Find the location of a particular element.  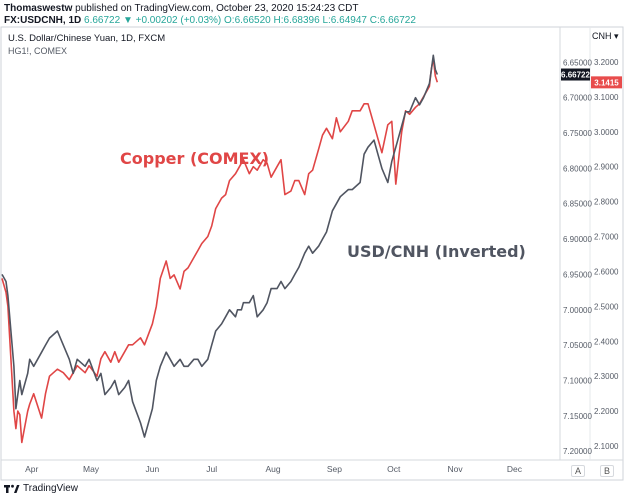

tradingview-logo-icon is located at coordinates (12, 488).